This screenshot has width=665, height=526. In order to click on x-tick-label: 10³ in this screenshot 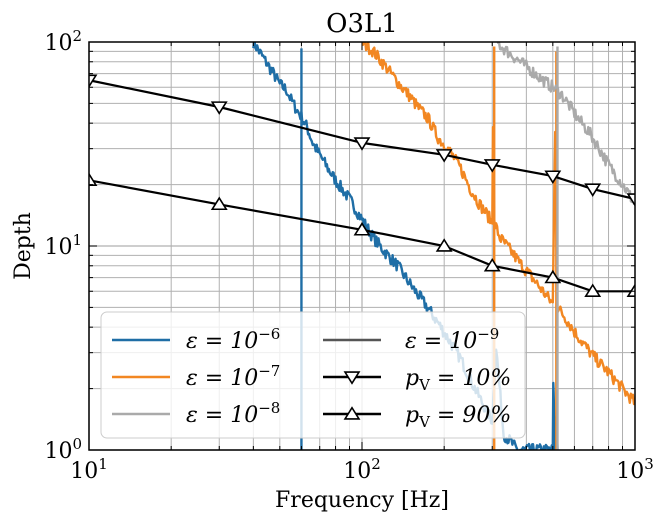, I will do `click(635, 469)`.